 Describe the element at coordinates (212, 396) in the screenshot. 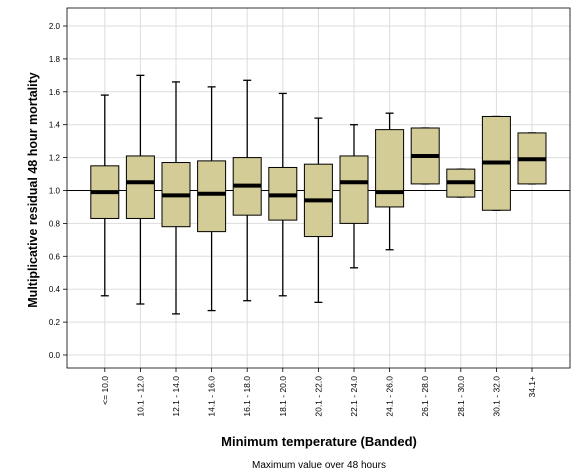

I see `x-tick-label: 14.1 - 16.0` at that location.